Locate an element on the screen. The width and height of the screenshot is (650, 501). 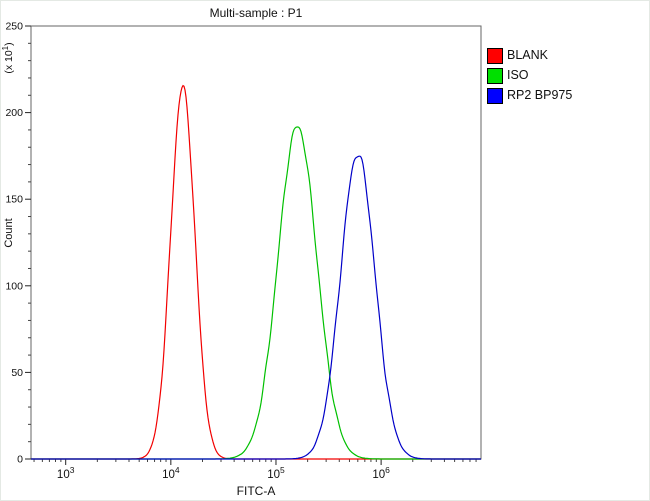
y-tick-label: 100 is located at coordinates (14, 286).